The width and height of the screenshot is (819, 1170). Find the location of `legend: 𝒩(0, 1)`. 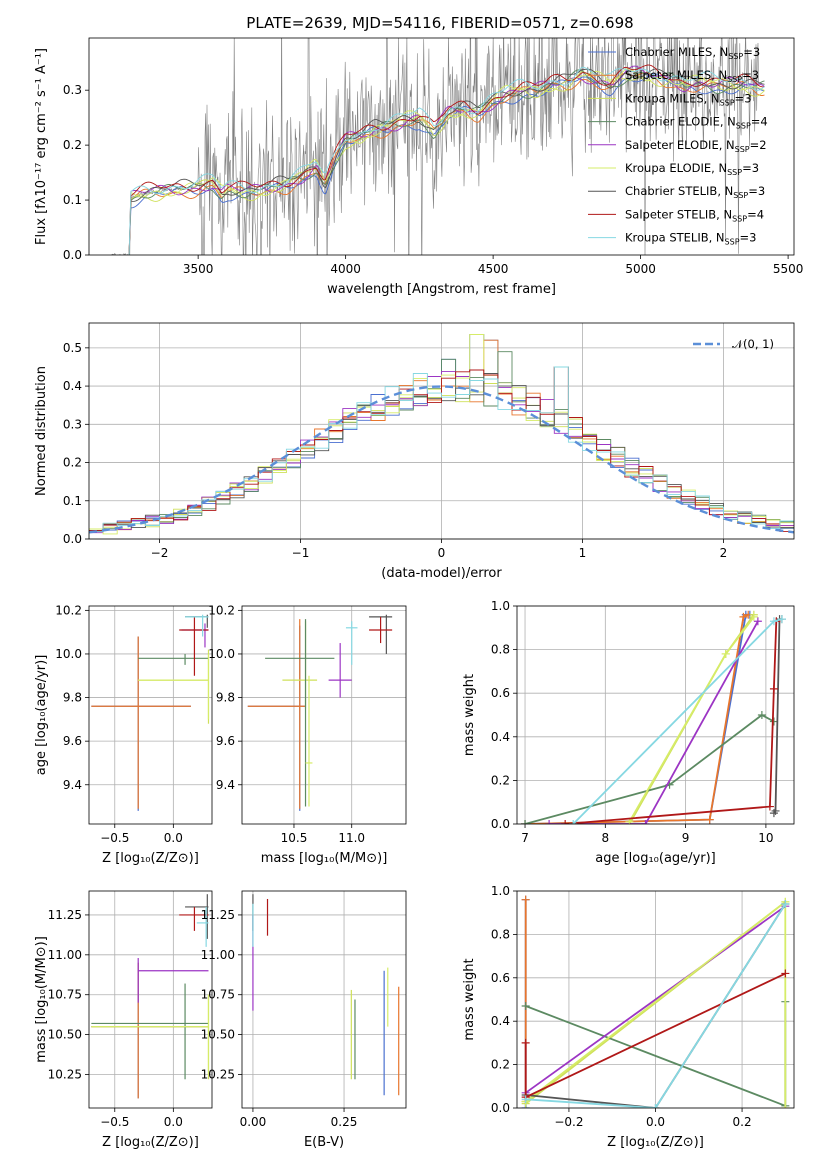

legend: 𝒩(0, 1) is located at coordinates (733, 344).